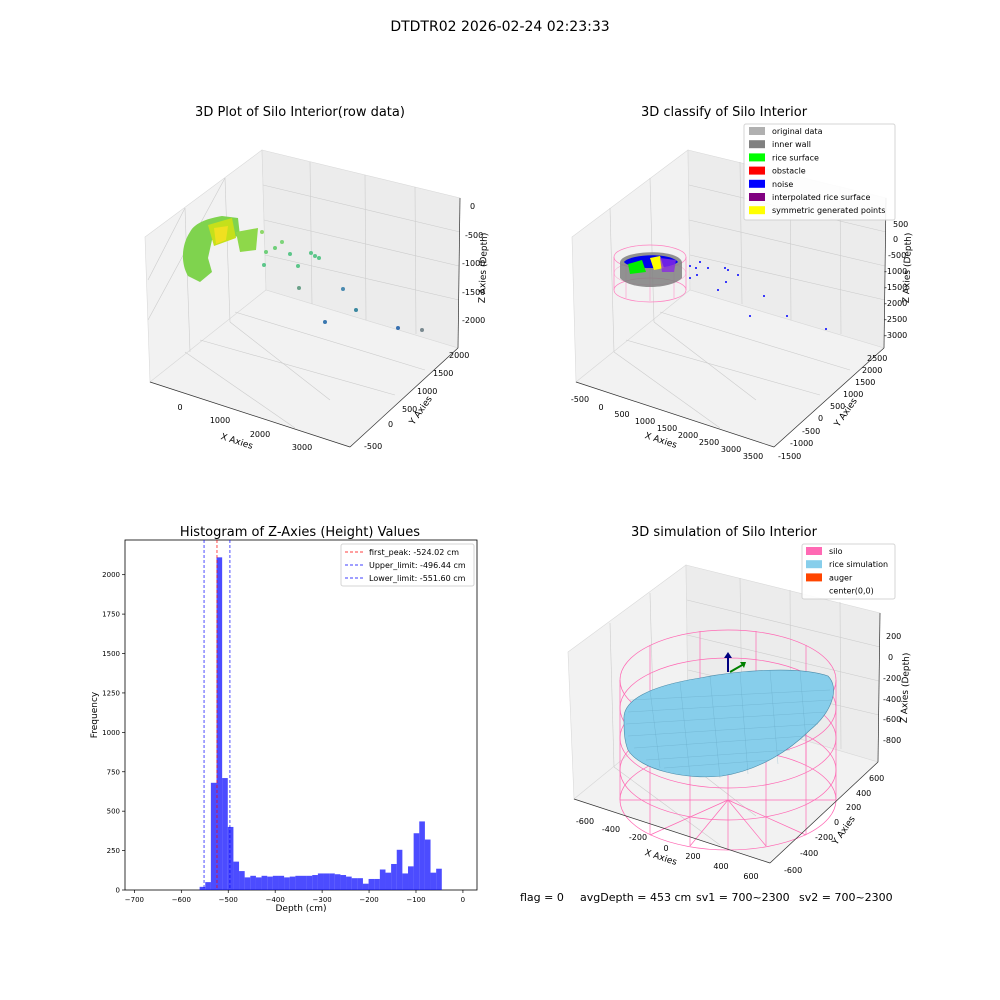 The height and width of the screenshot is (1000, 1000). What do you see at coordinates (811, 431) in the screenshot?
I see `classify-ytick: -500` at bounding box center [811, 431].